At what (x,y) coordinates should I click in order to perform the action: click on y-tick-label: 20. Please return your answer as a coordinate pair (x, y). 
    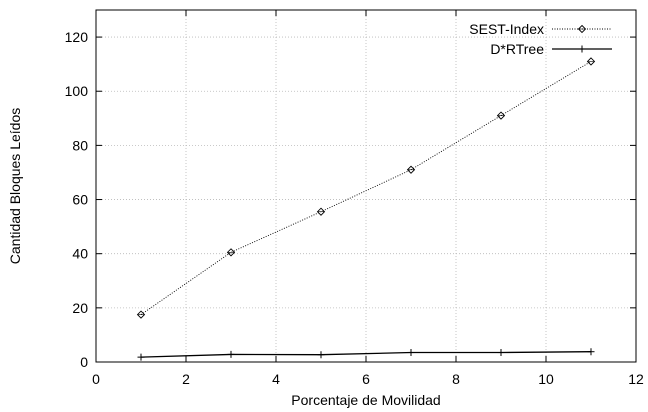
    Looking at the image, I should click on (80, 308).